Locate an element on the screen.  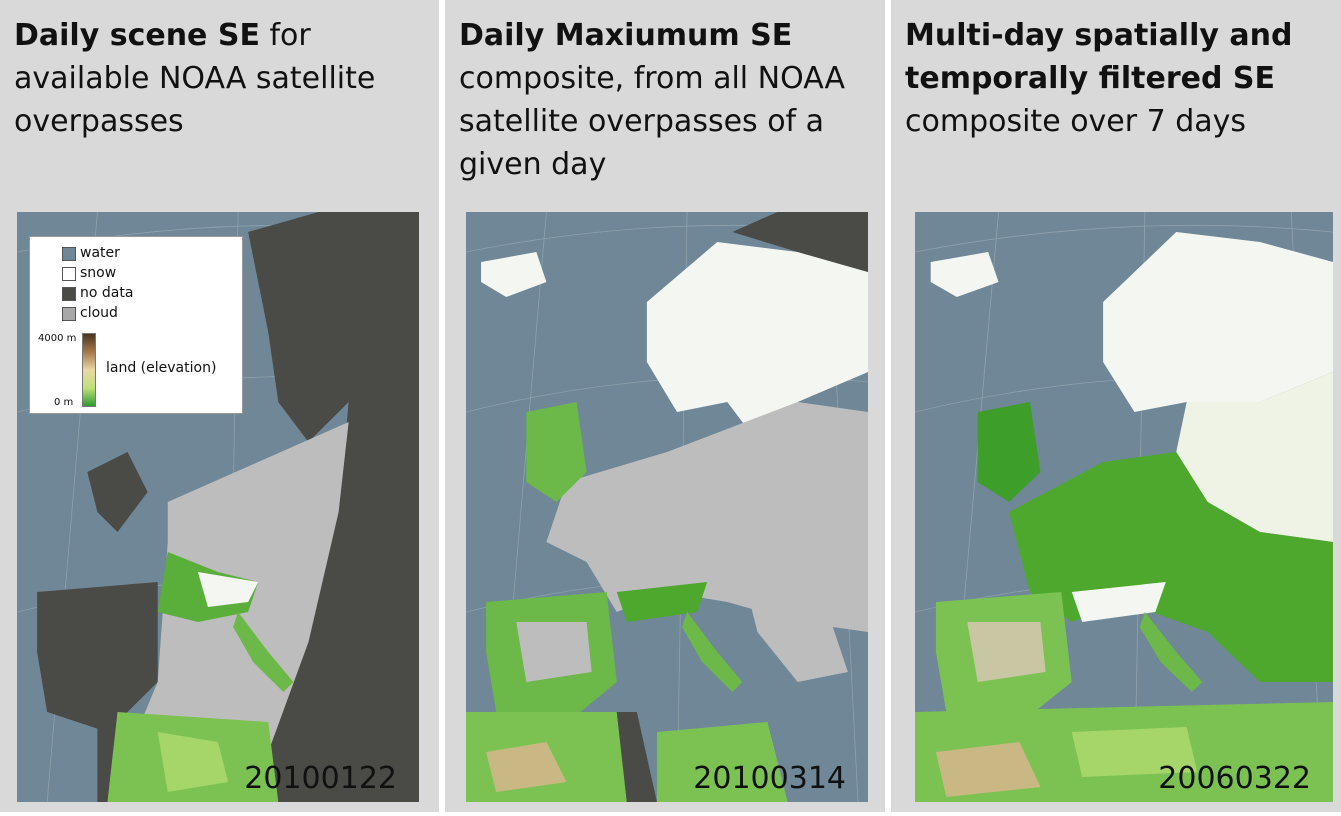
water-swatch is located at coordinates (69, 254).